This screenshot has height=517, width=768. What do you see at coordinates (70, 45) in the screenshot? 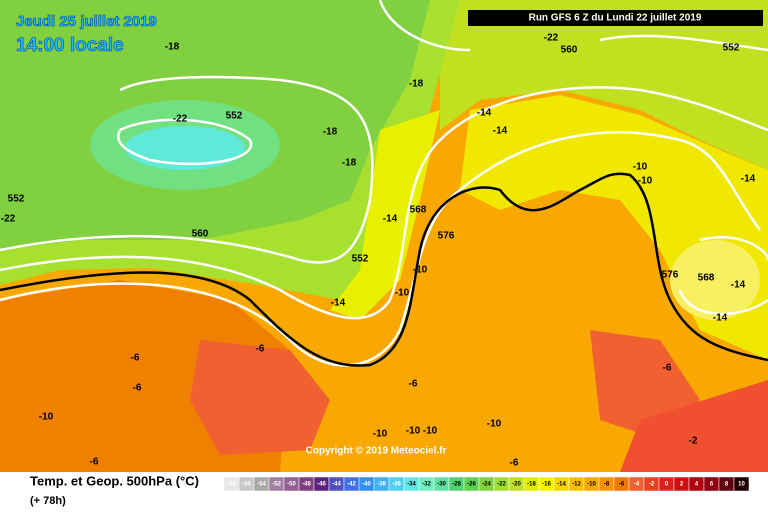
I see `time: 14:00 locale` at bounding box center [70, 45].